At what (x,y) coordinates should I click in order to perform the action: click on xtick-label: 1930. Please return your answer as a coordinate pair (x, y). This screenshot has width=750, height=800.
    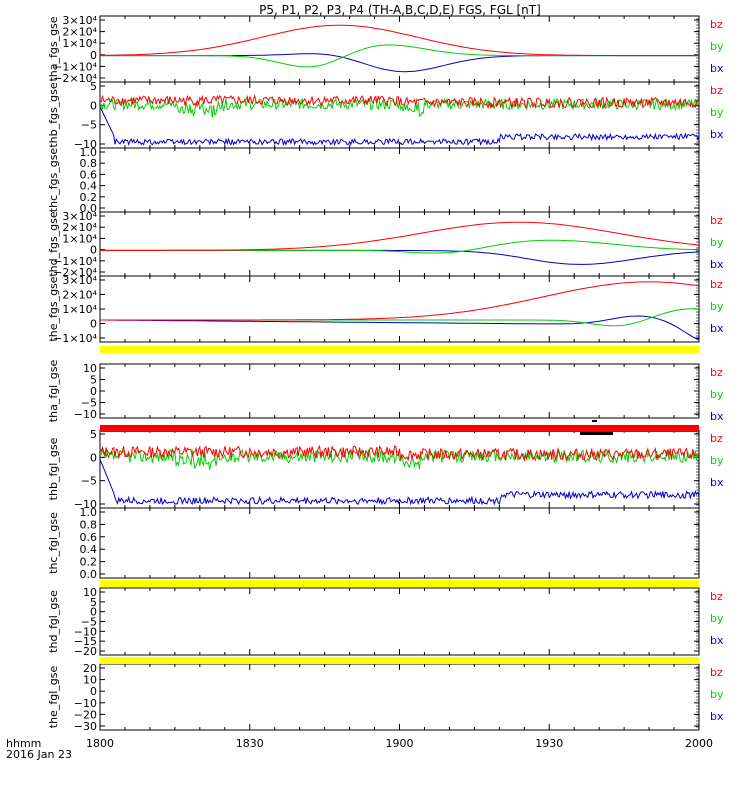
    Looking at the image, I should click on (549, 743).